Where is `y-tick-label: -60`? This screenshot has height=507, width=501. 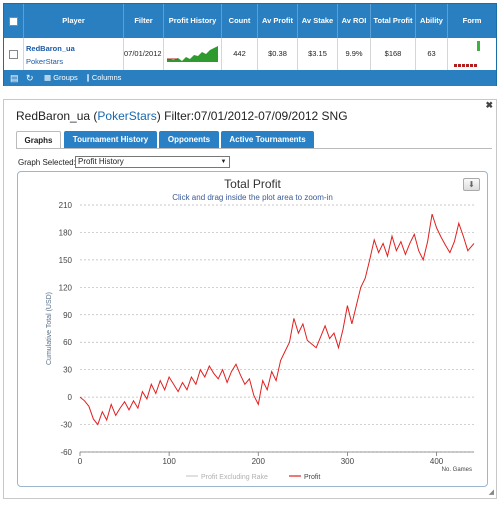 y-tick-label: -60 is located at coordinates (66, 452).